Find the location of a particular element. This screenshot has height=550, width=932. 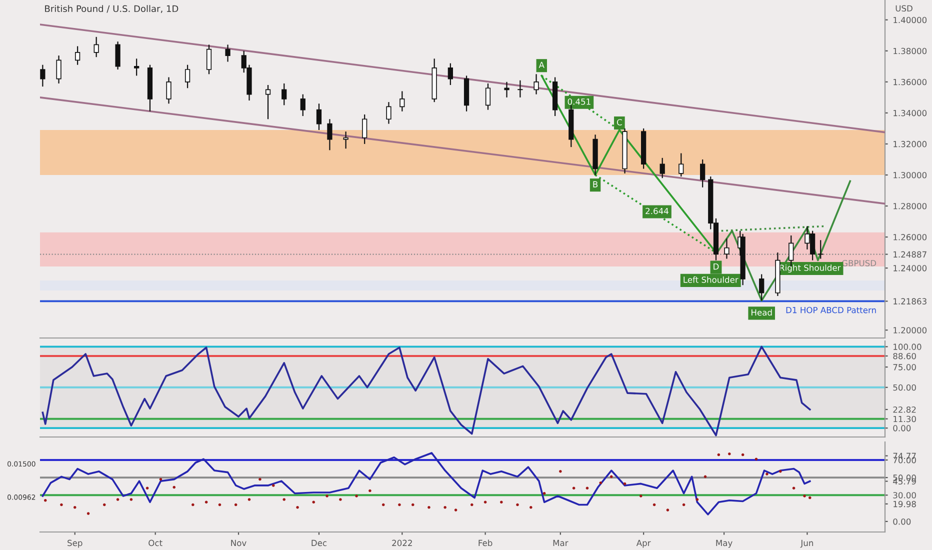

x-tick-label: Mar is located at coordinates (560, 543).